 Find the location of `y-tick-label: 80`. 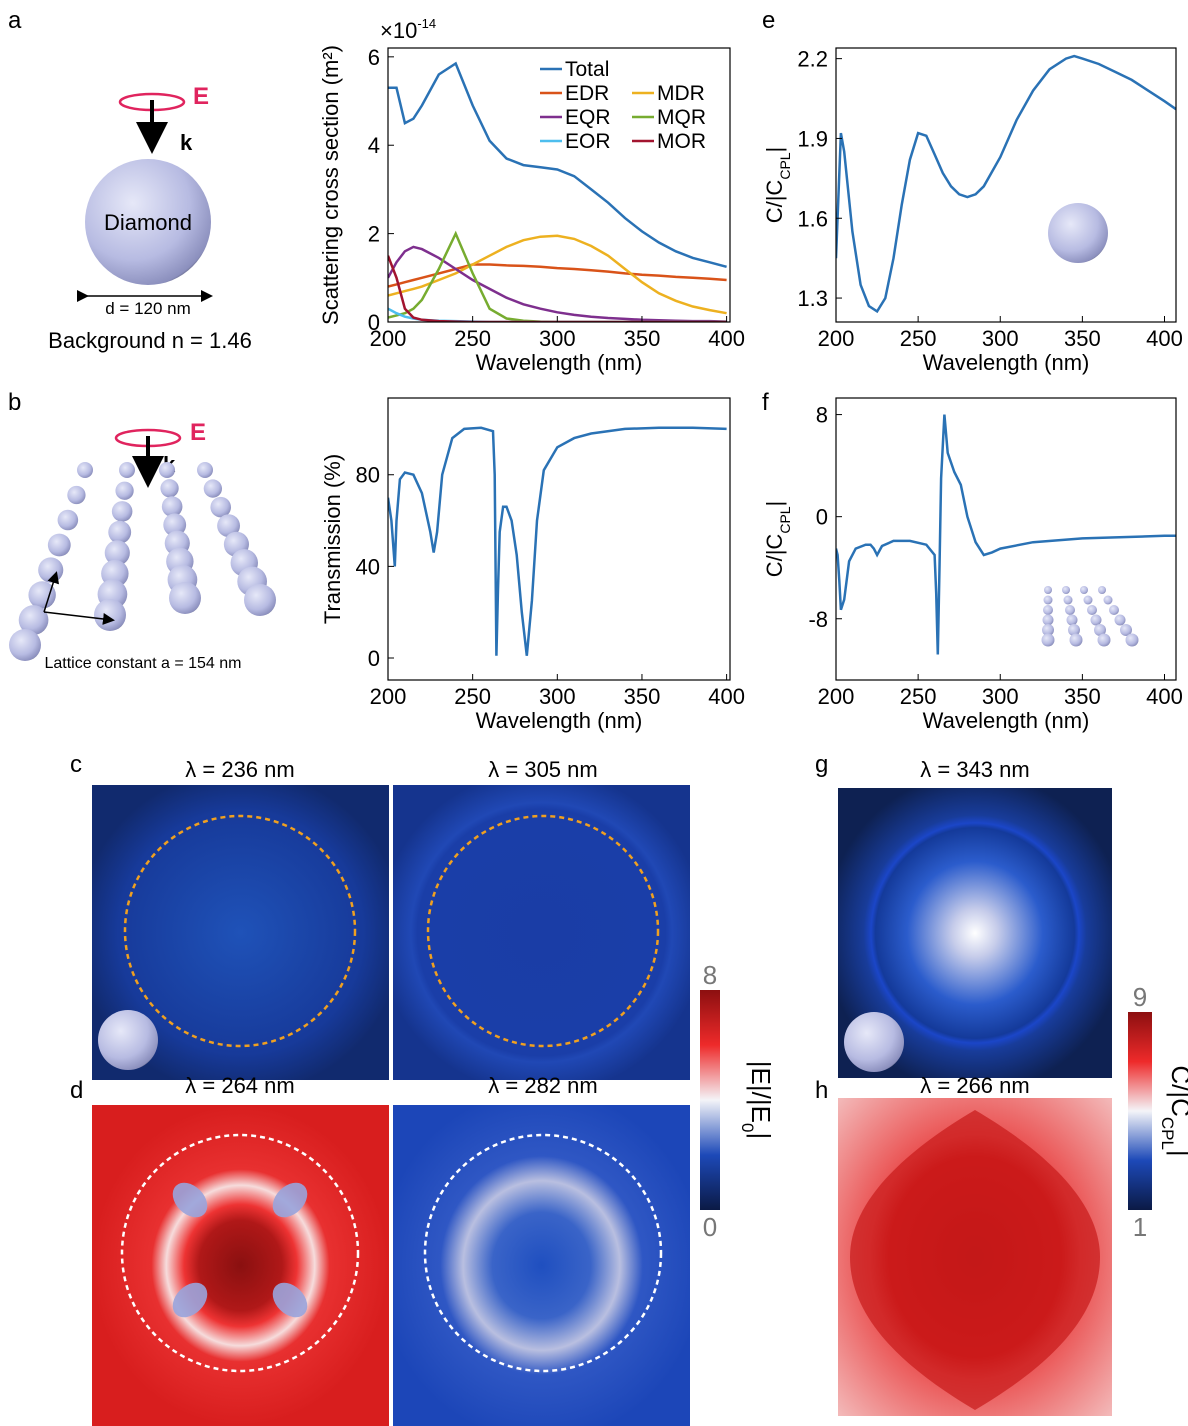

y-tick-label: 80 is located at coordinates (368, 475).